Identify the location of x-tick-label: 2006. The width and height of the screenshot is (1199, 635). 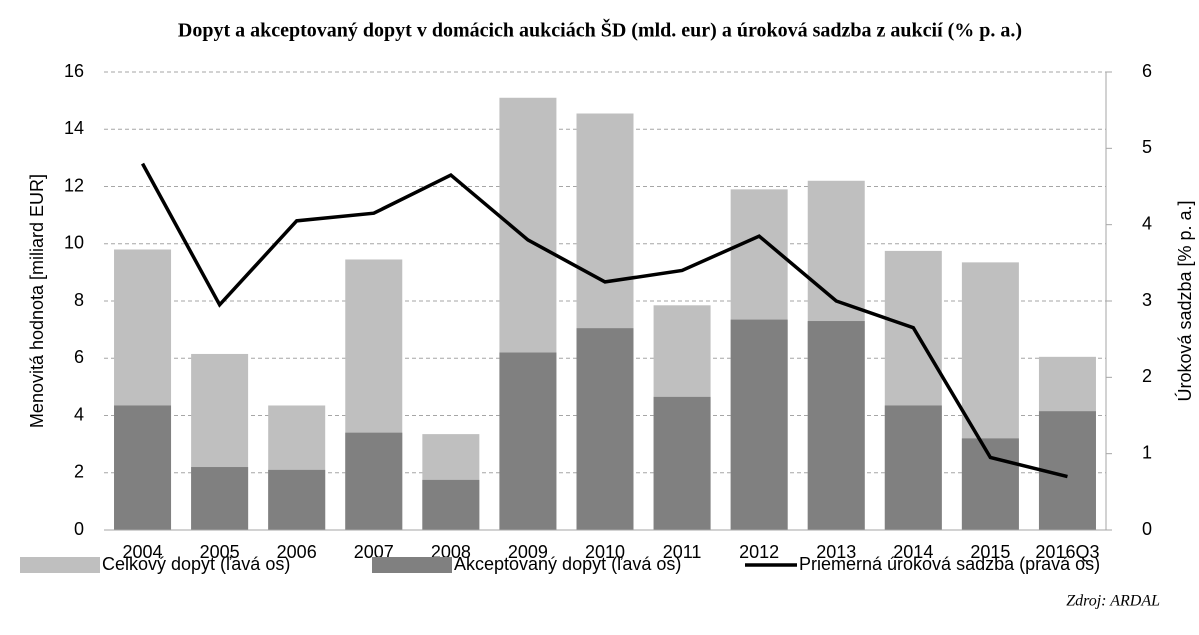
(297, 552).